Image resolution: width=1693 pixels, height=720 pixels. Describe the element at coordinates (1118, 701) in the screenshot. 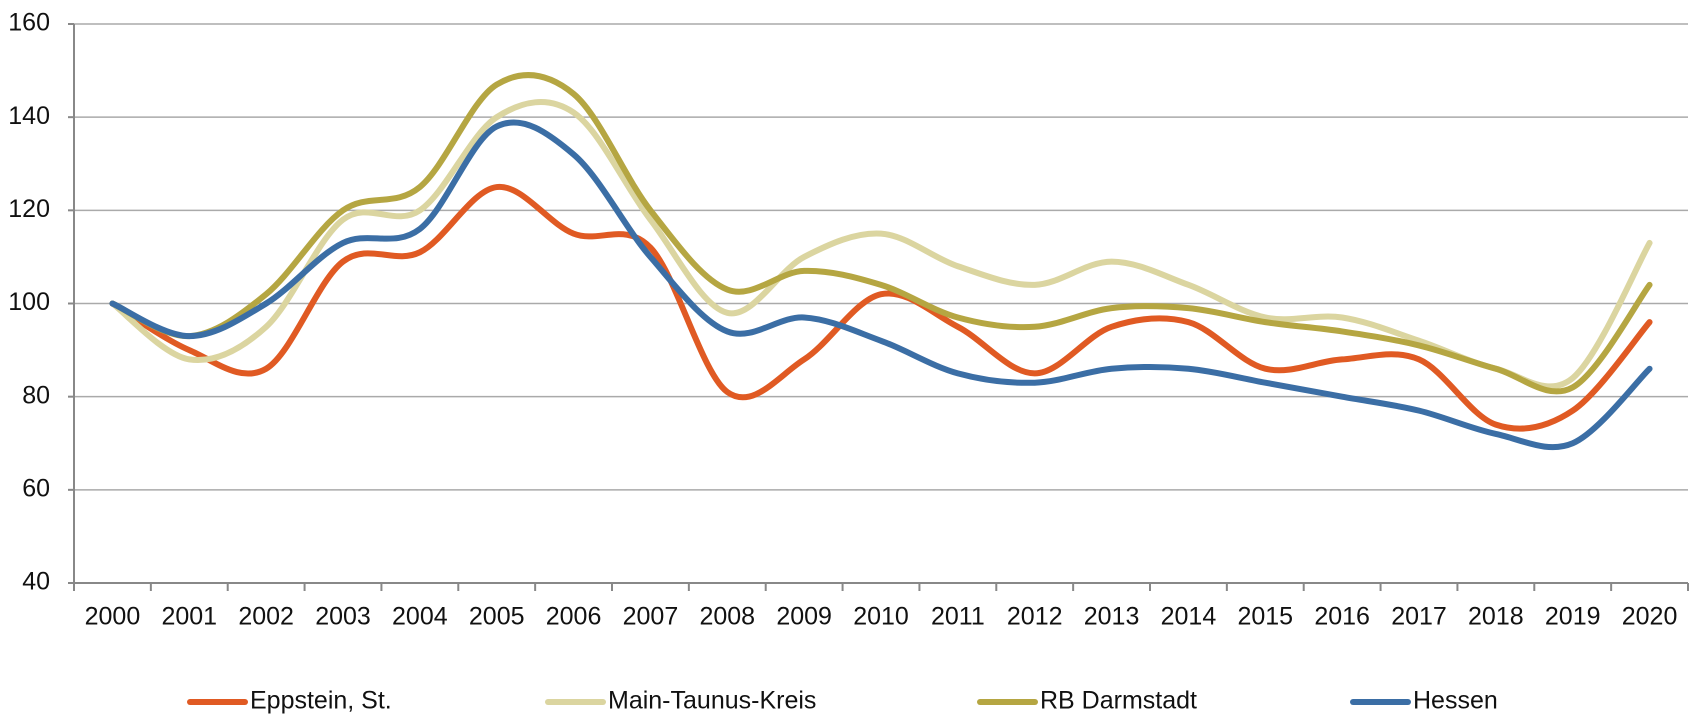

I see `legend-label: RB Darmstadt` at that location.